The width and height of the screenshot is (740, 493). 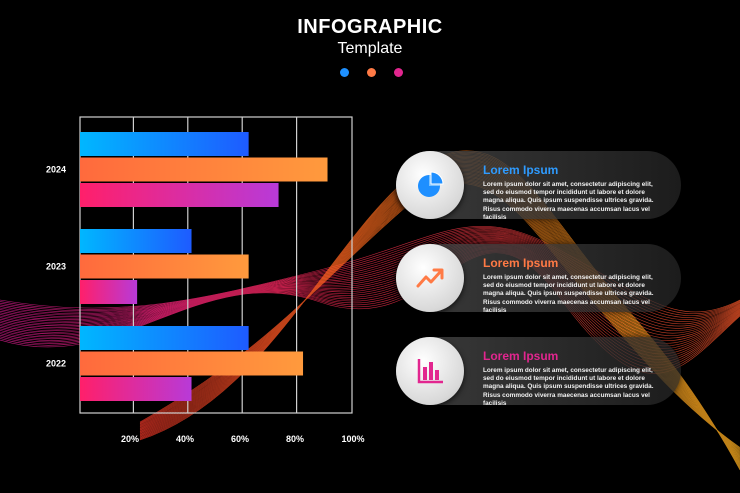 What do you see at coordinates (295, 439) in the screenshot?
I see `x-tick-label: 80%` at bounding box center [295, 439].